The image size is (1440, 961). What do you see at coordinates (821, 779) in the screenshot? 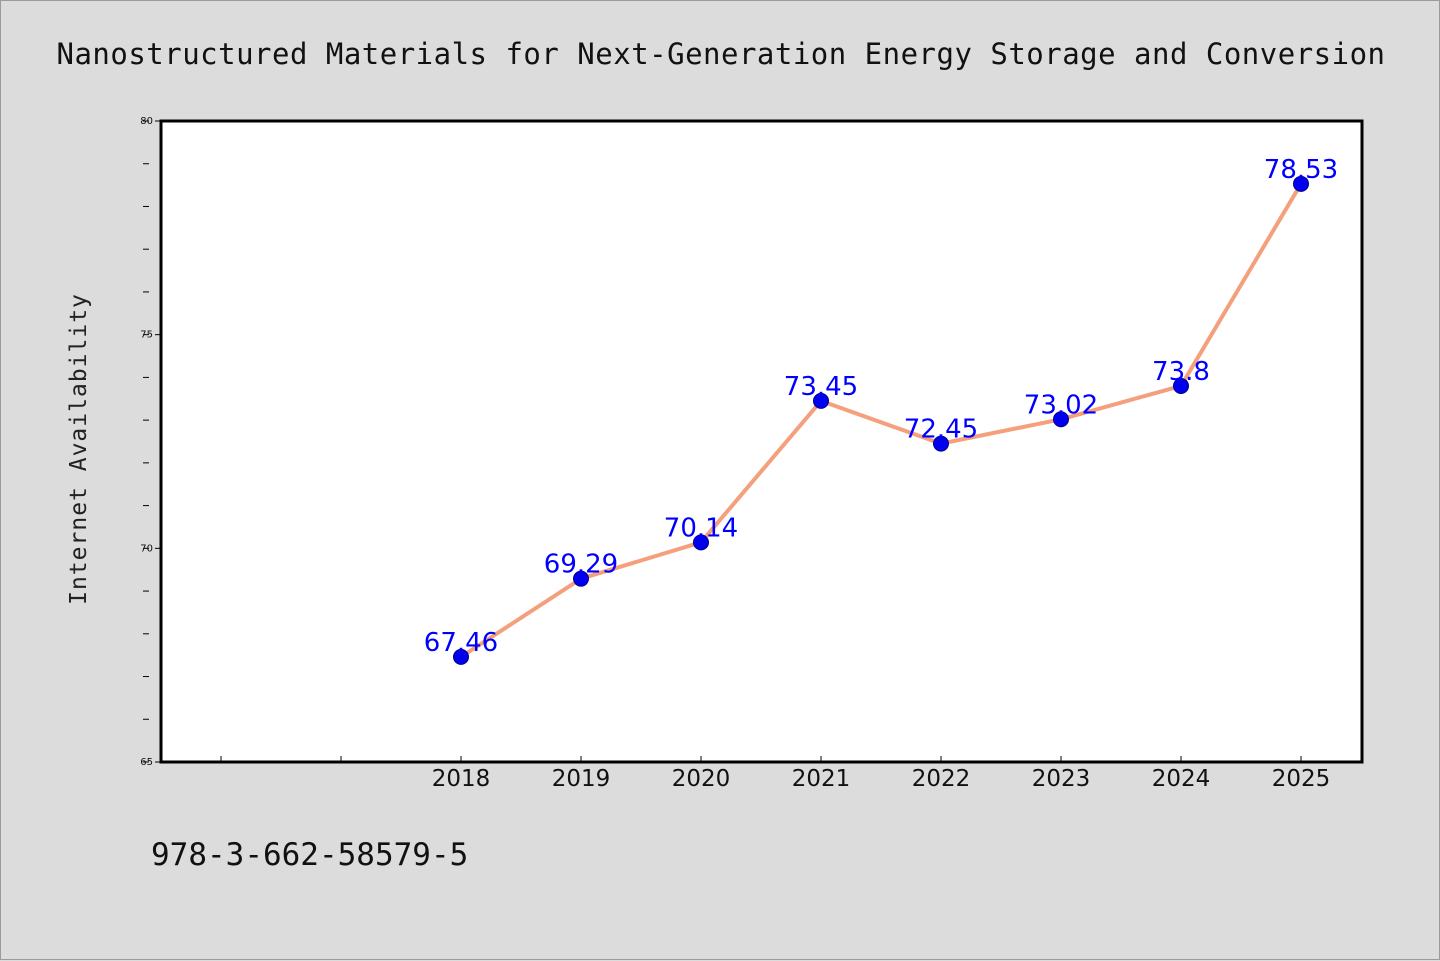
I see `x-tick-label: 2021` at bounding box center [821, 779].